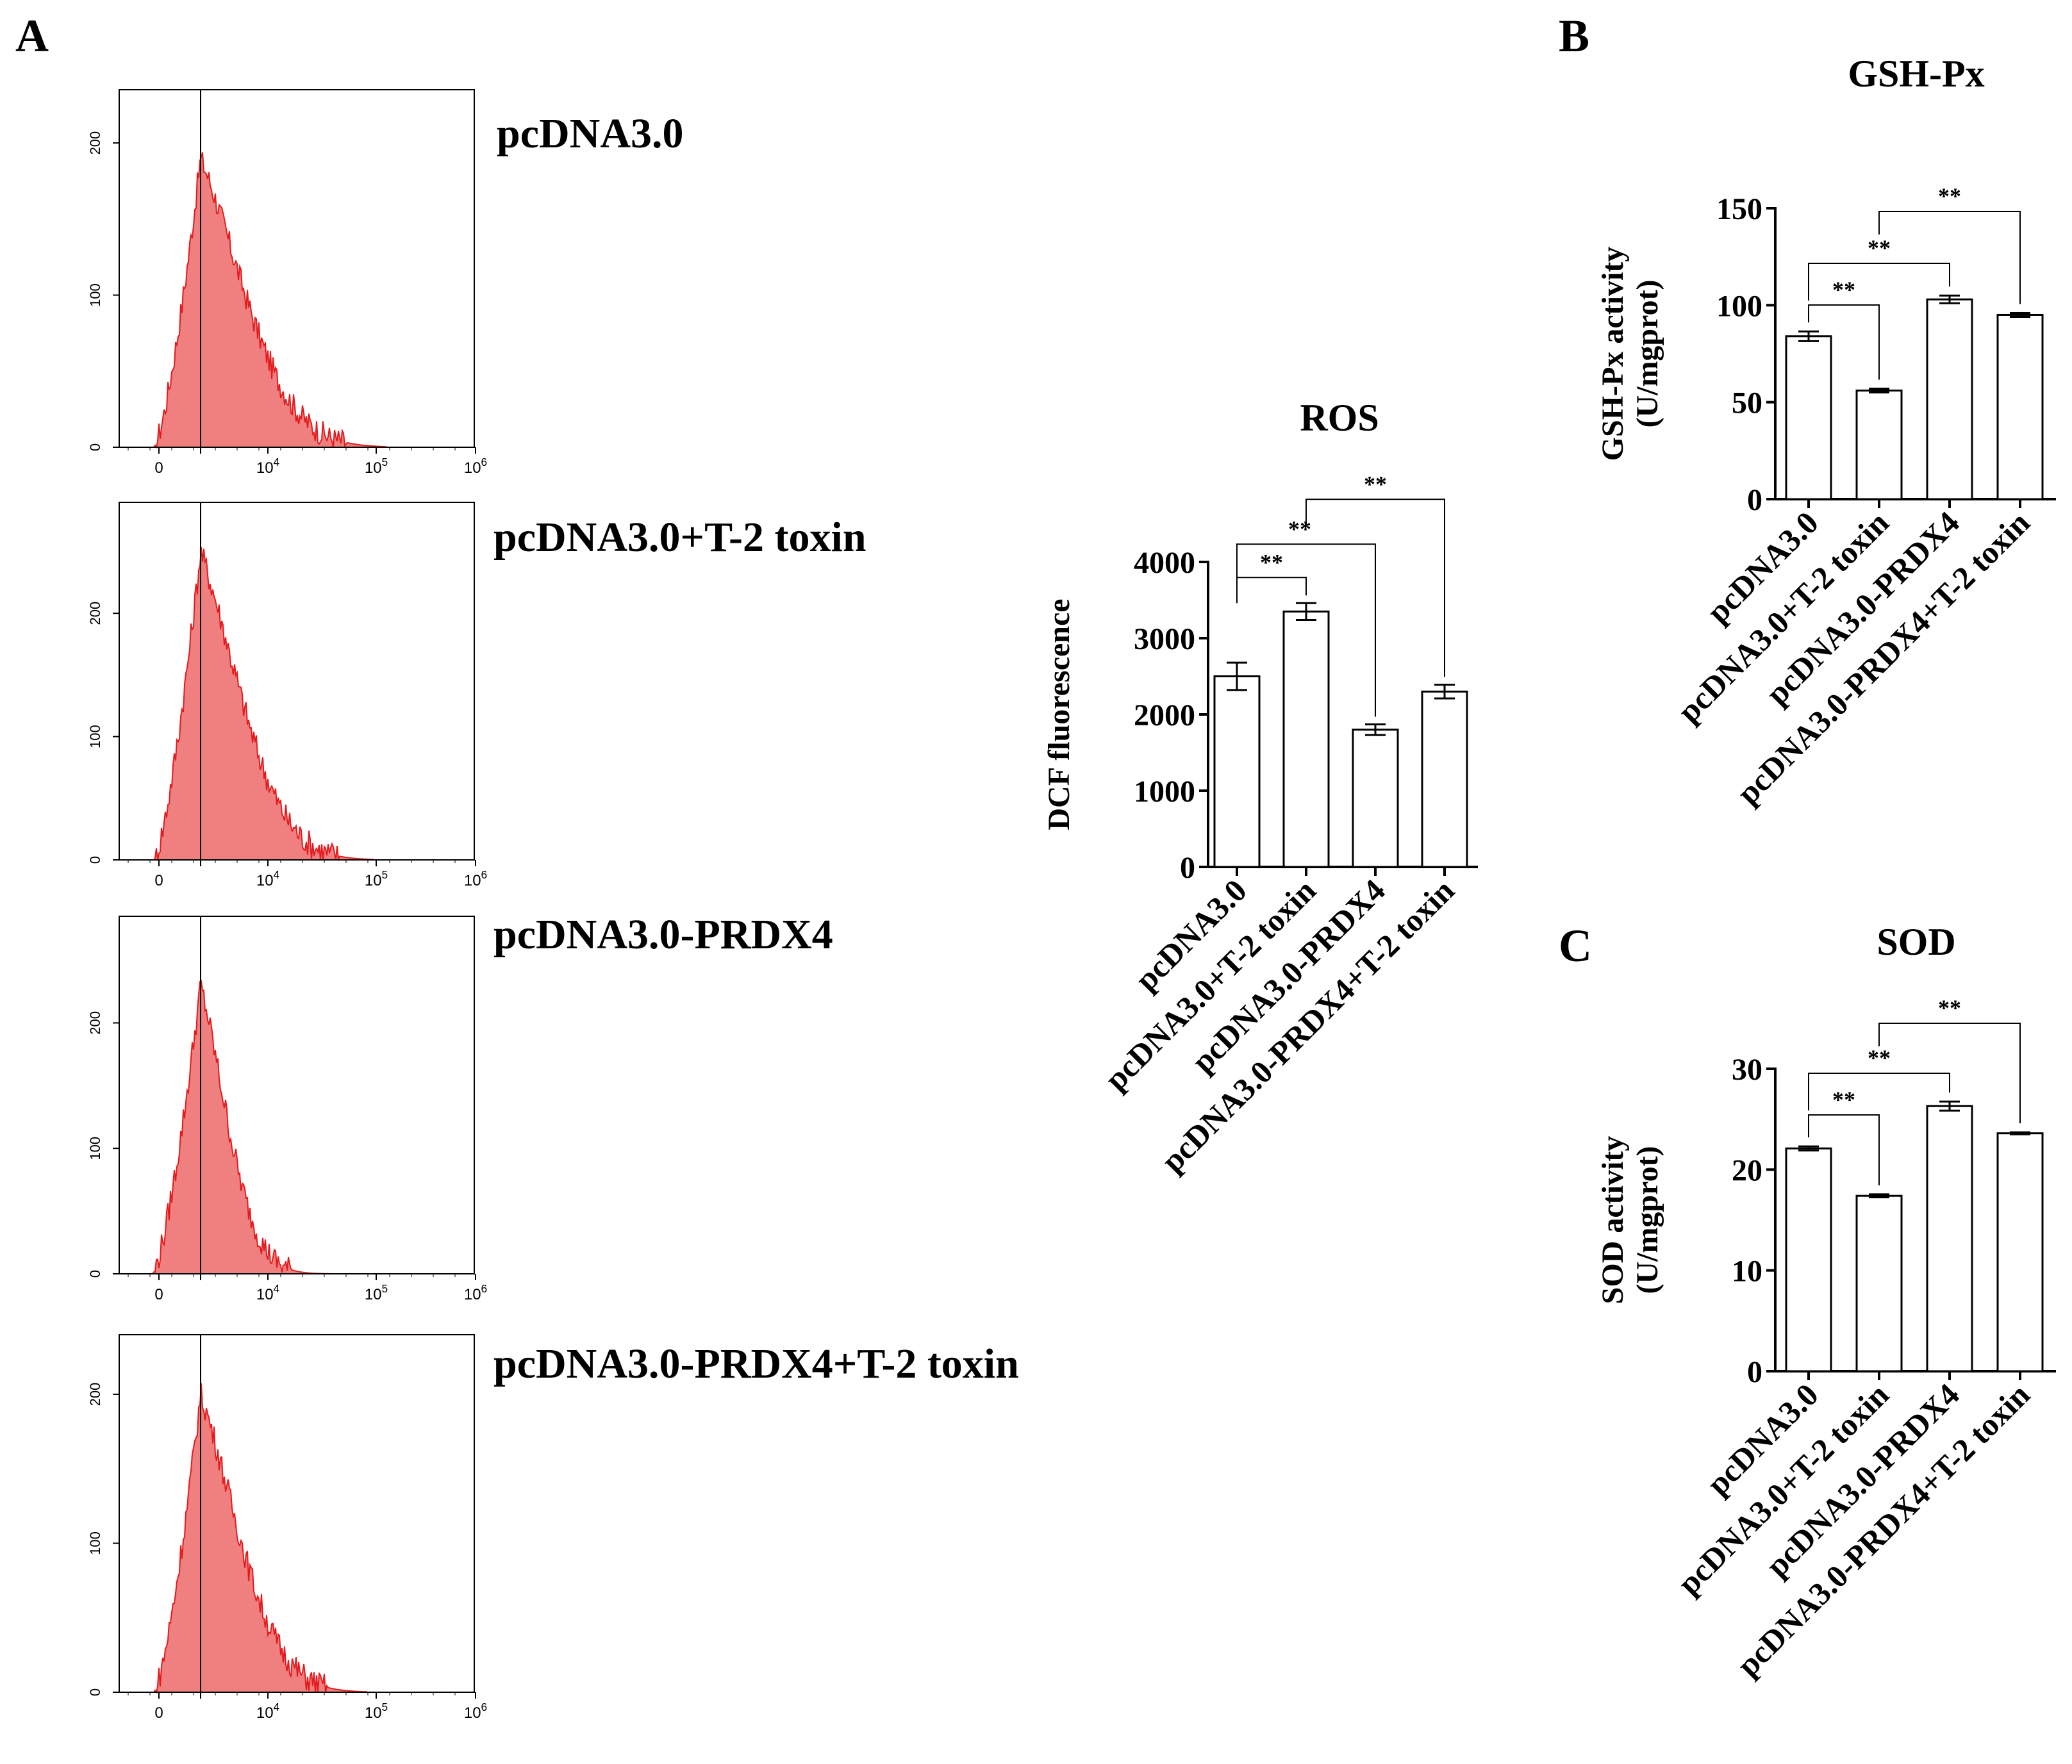 The height and width of the screenshot is (1764, 2072). I want to click on chart-title: ROS, so click(1339, 418).